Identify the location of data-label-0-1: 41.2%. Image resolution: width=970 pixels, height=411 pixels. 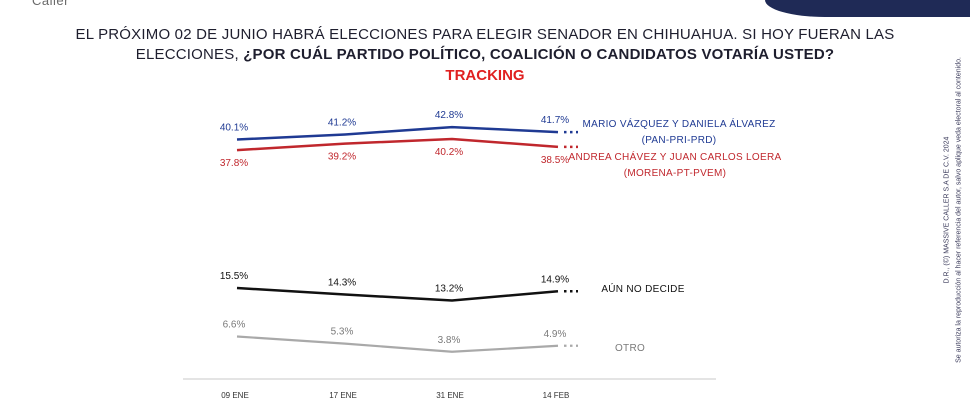
(342, 122).